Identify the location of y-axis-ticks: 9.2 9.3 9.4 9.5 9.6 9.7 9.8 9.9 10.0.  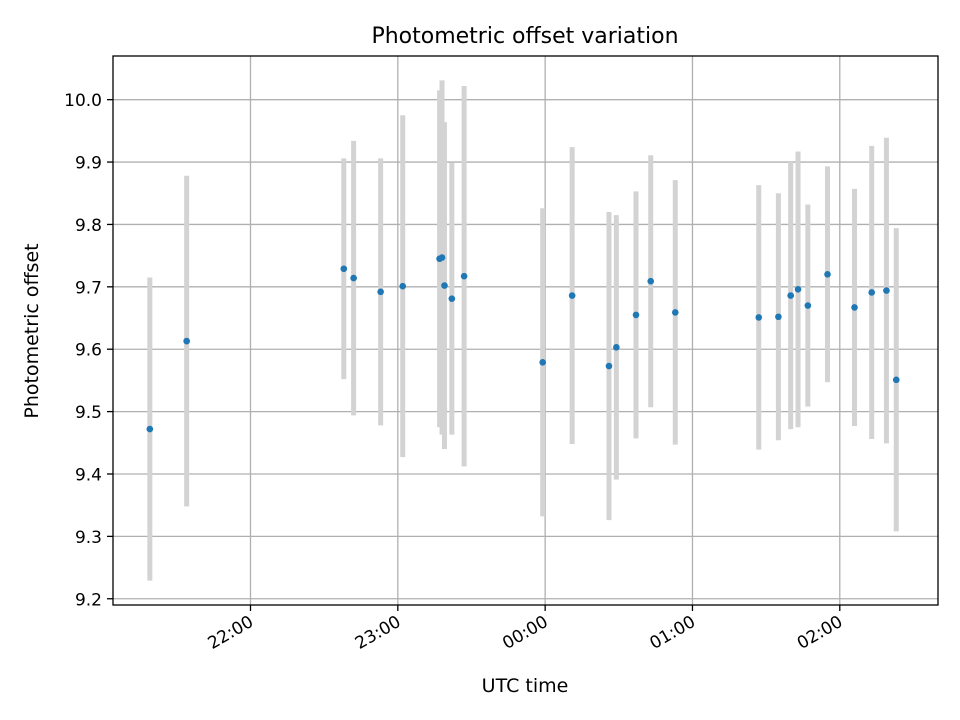
(88, 350).